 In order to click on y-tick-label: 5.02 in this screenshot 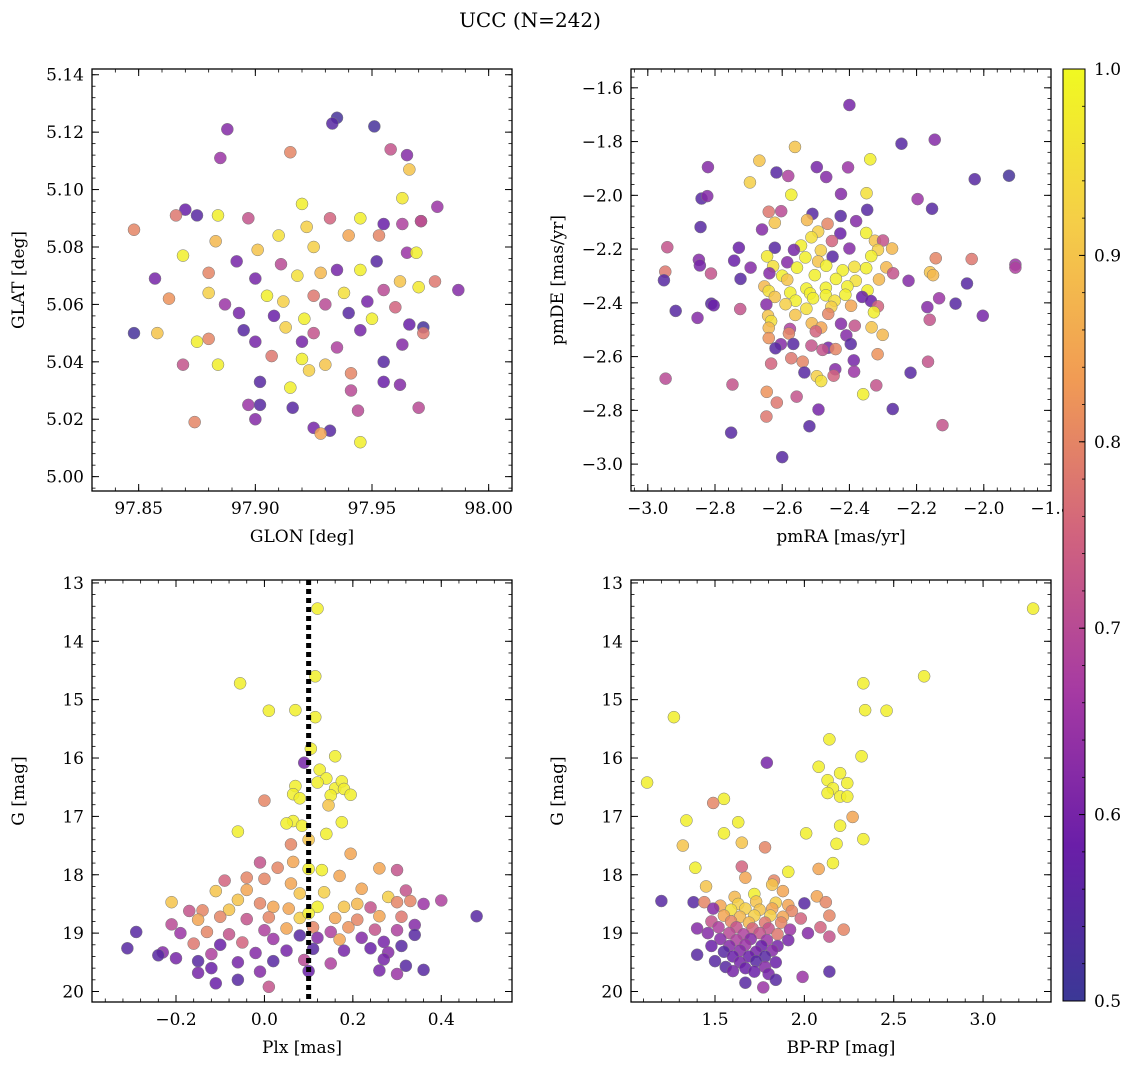, I will do `click(65, 420)`.